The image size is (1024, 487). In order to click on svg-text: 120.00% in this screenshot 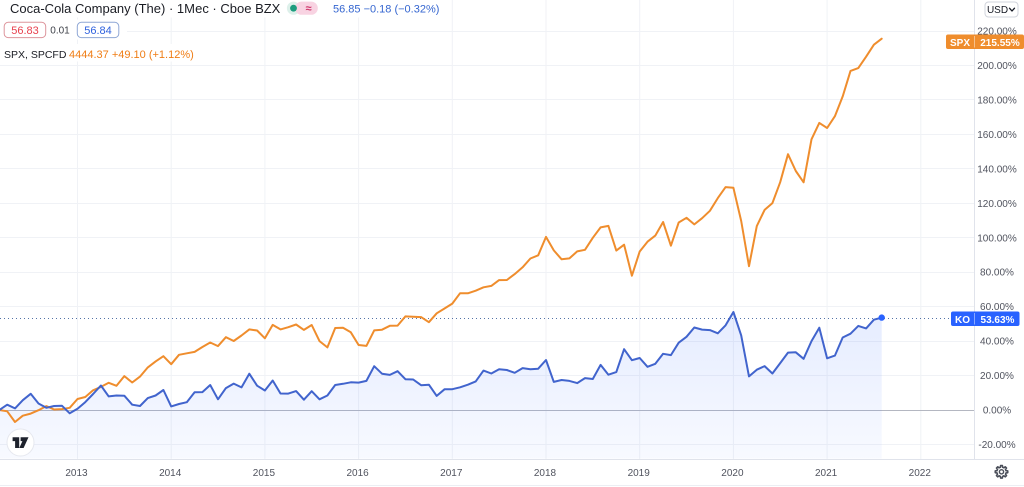, I will do `click(997, 204)`.